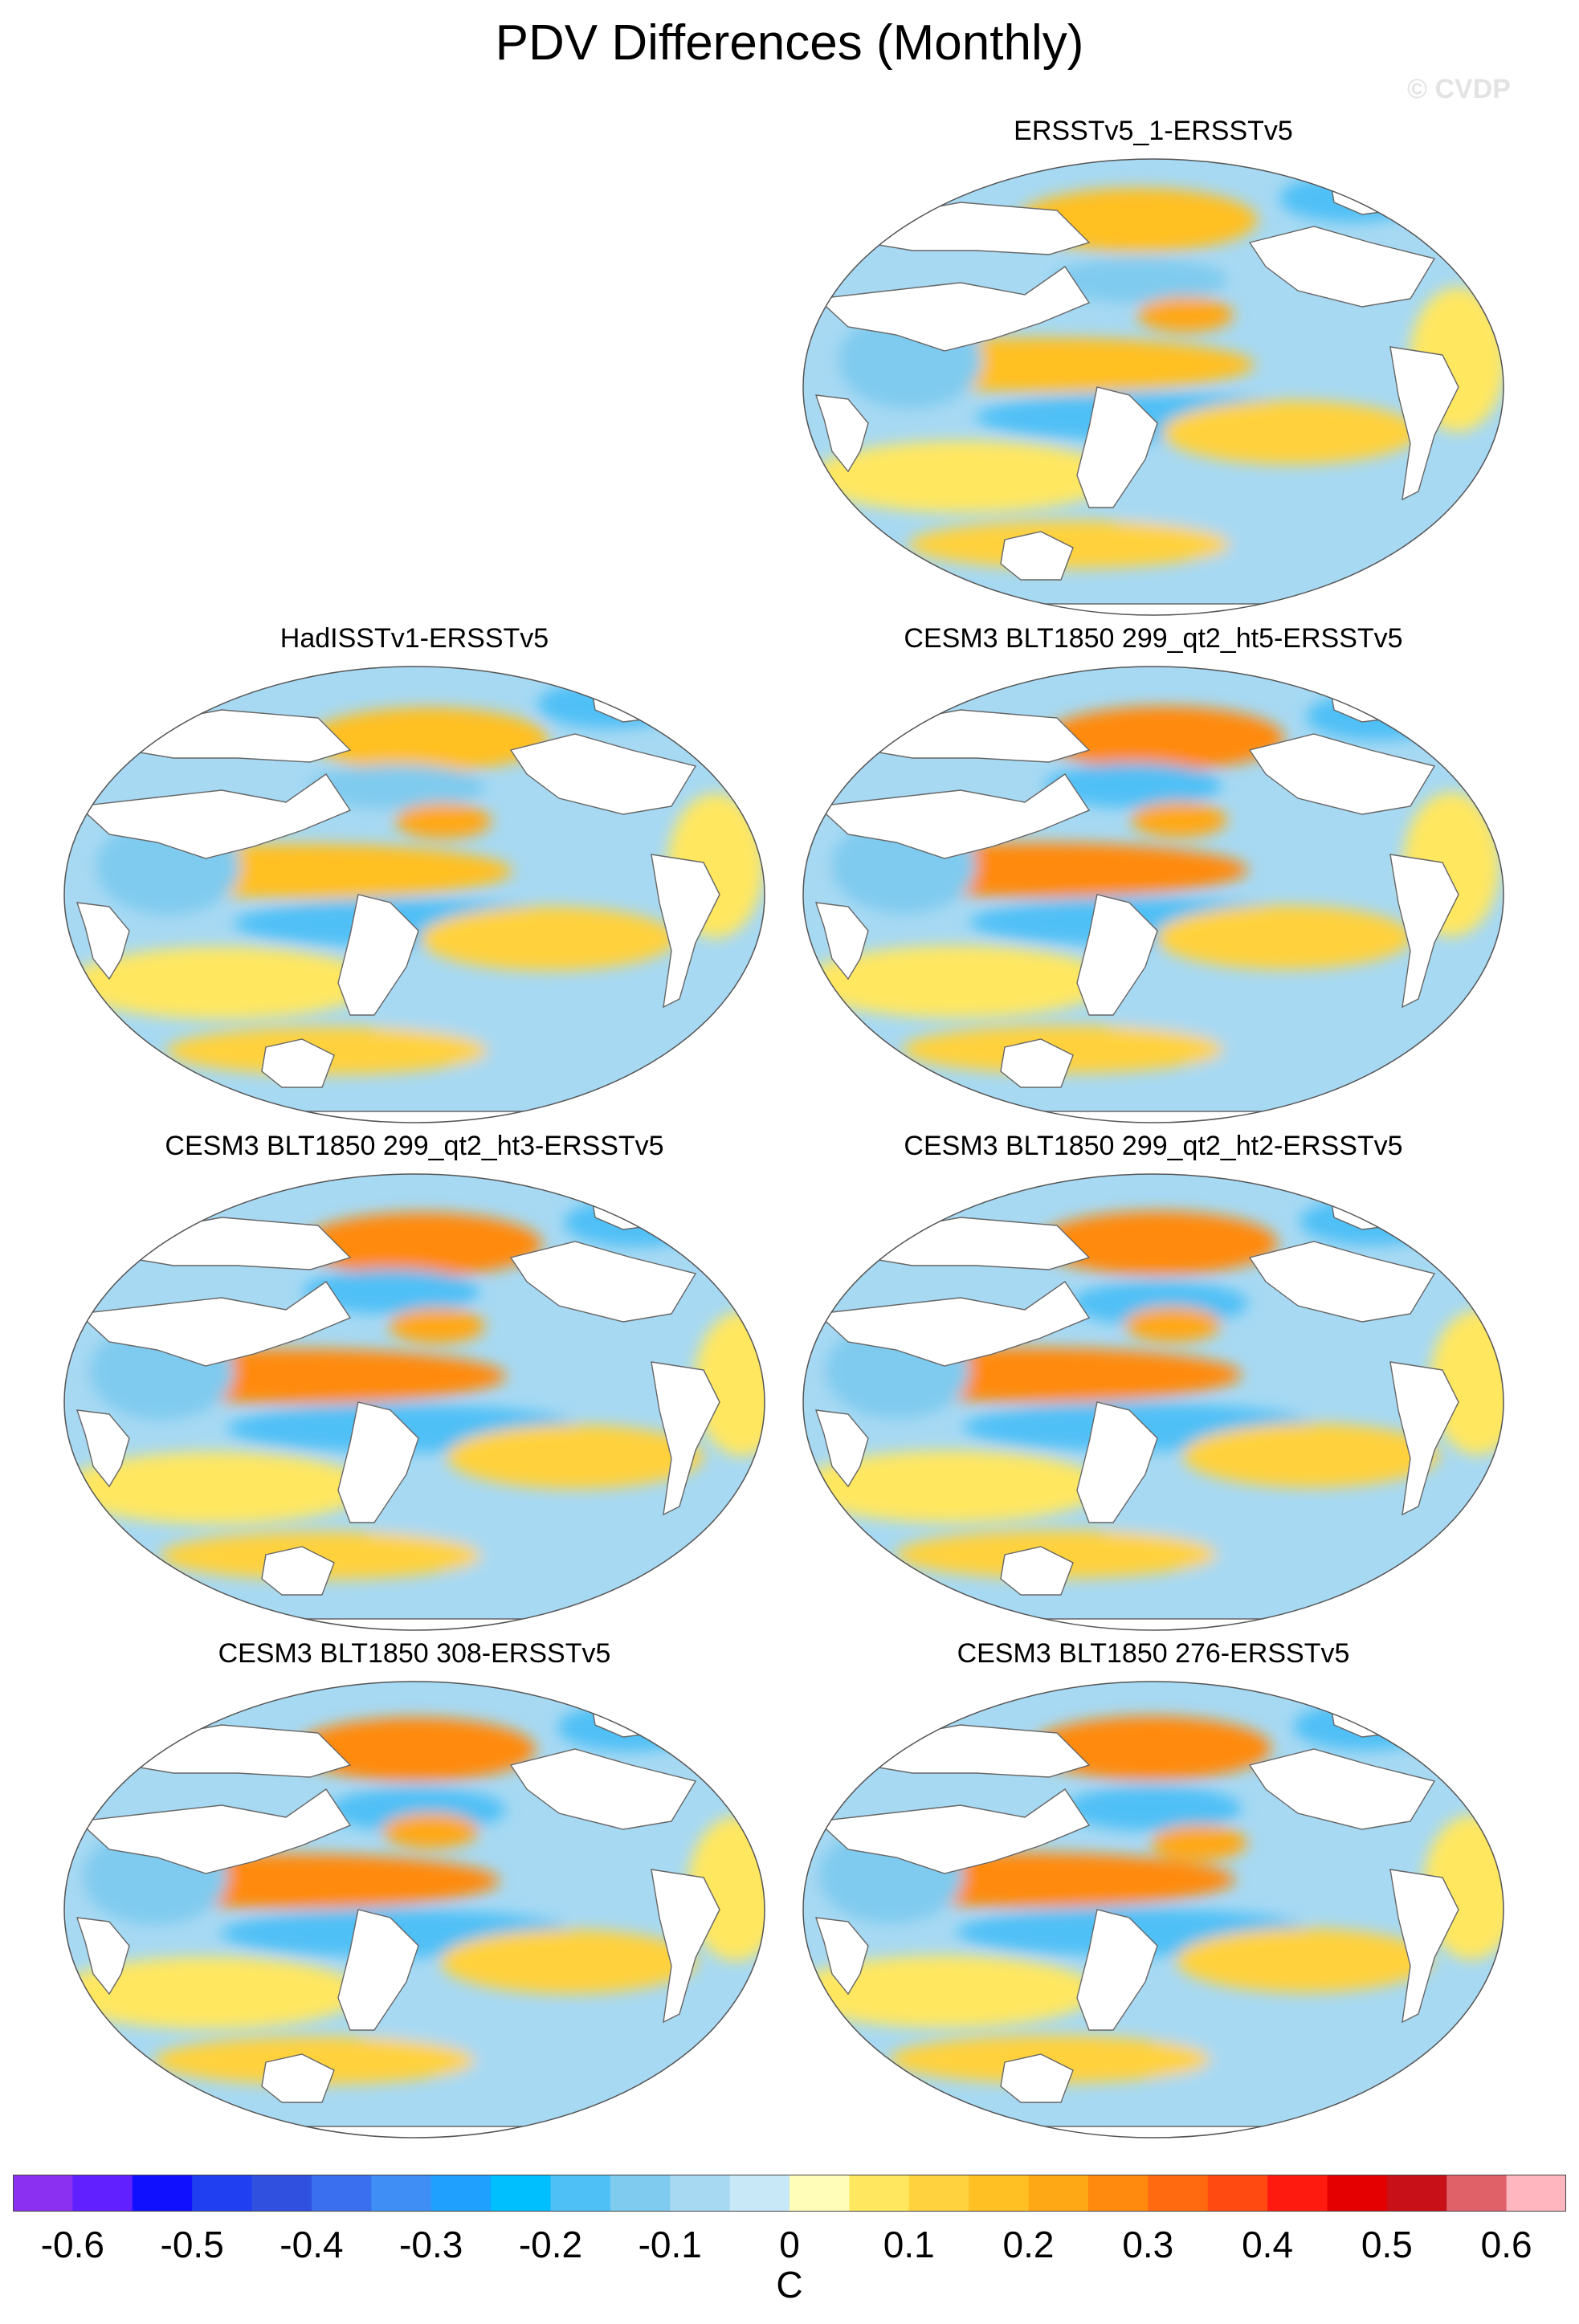 The height and width of the screenshot is (2324, 1579). I want to click on colorbar-tick-label: 0.6, so click(1506, 2245).